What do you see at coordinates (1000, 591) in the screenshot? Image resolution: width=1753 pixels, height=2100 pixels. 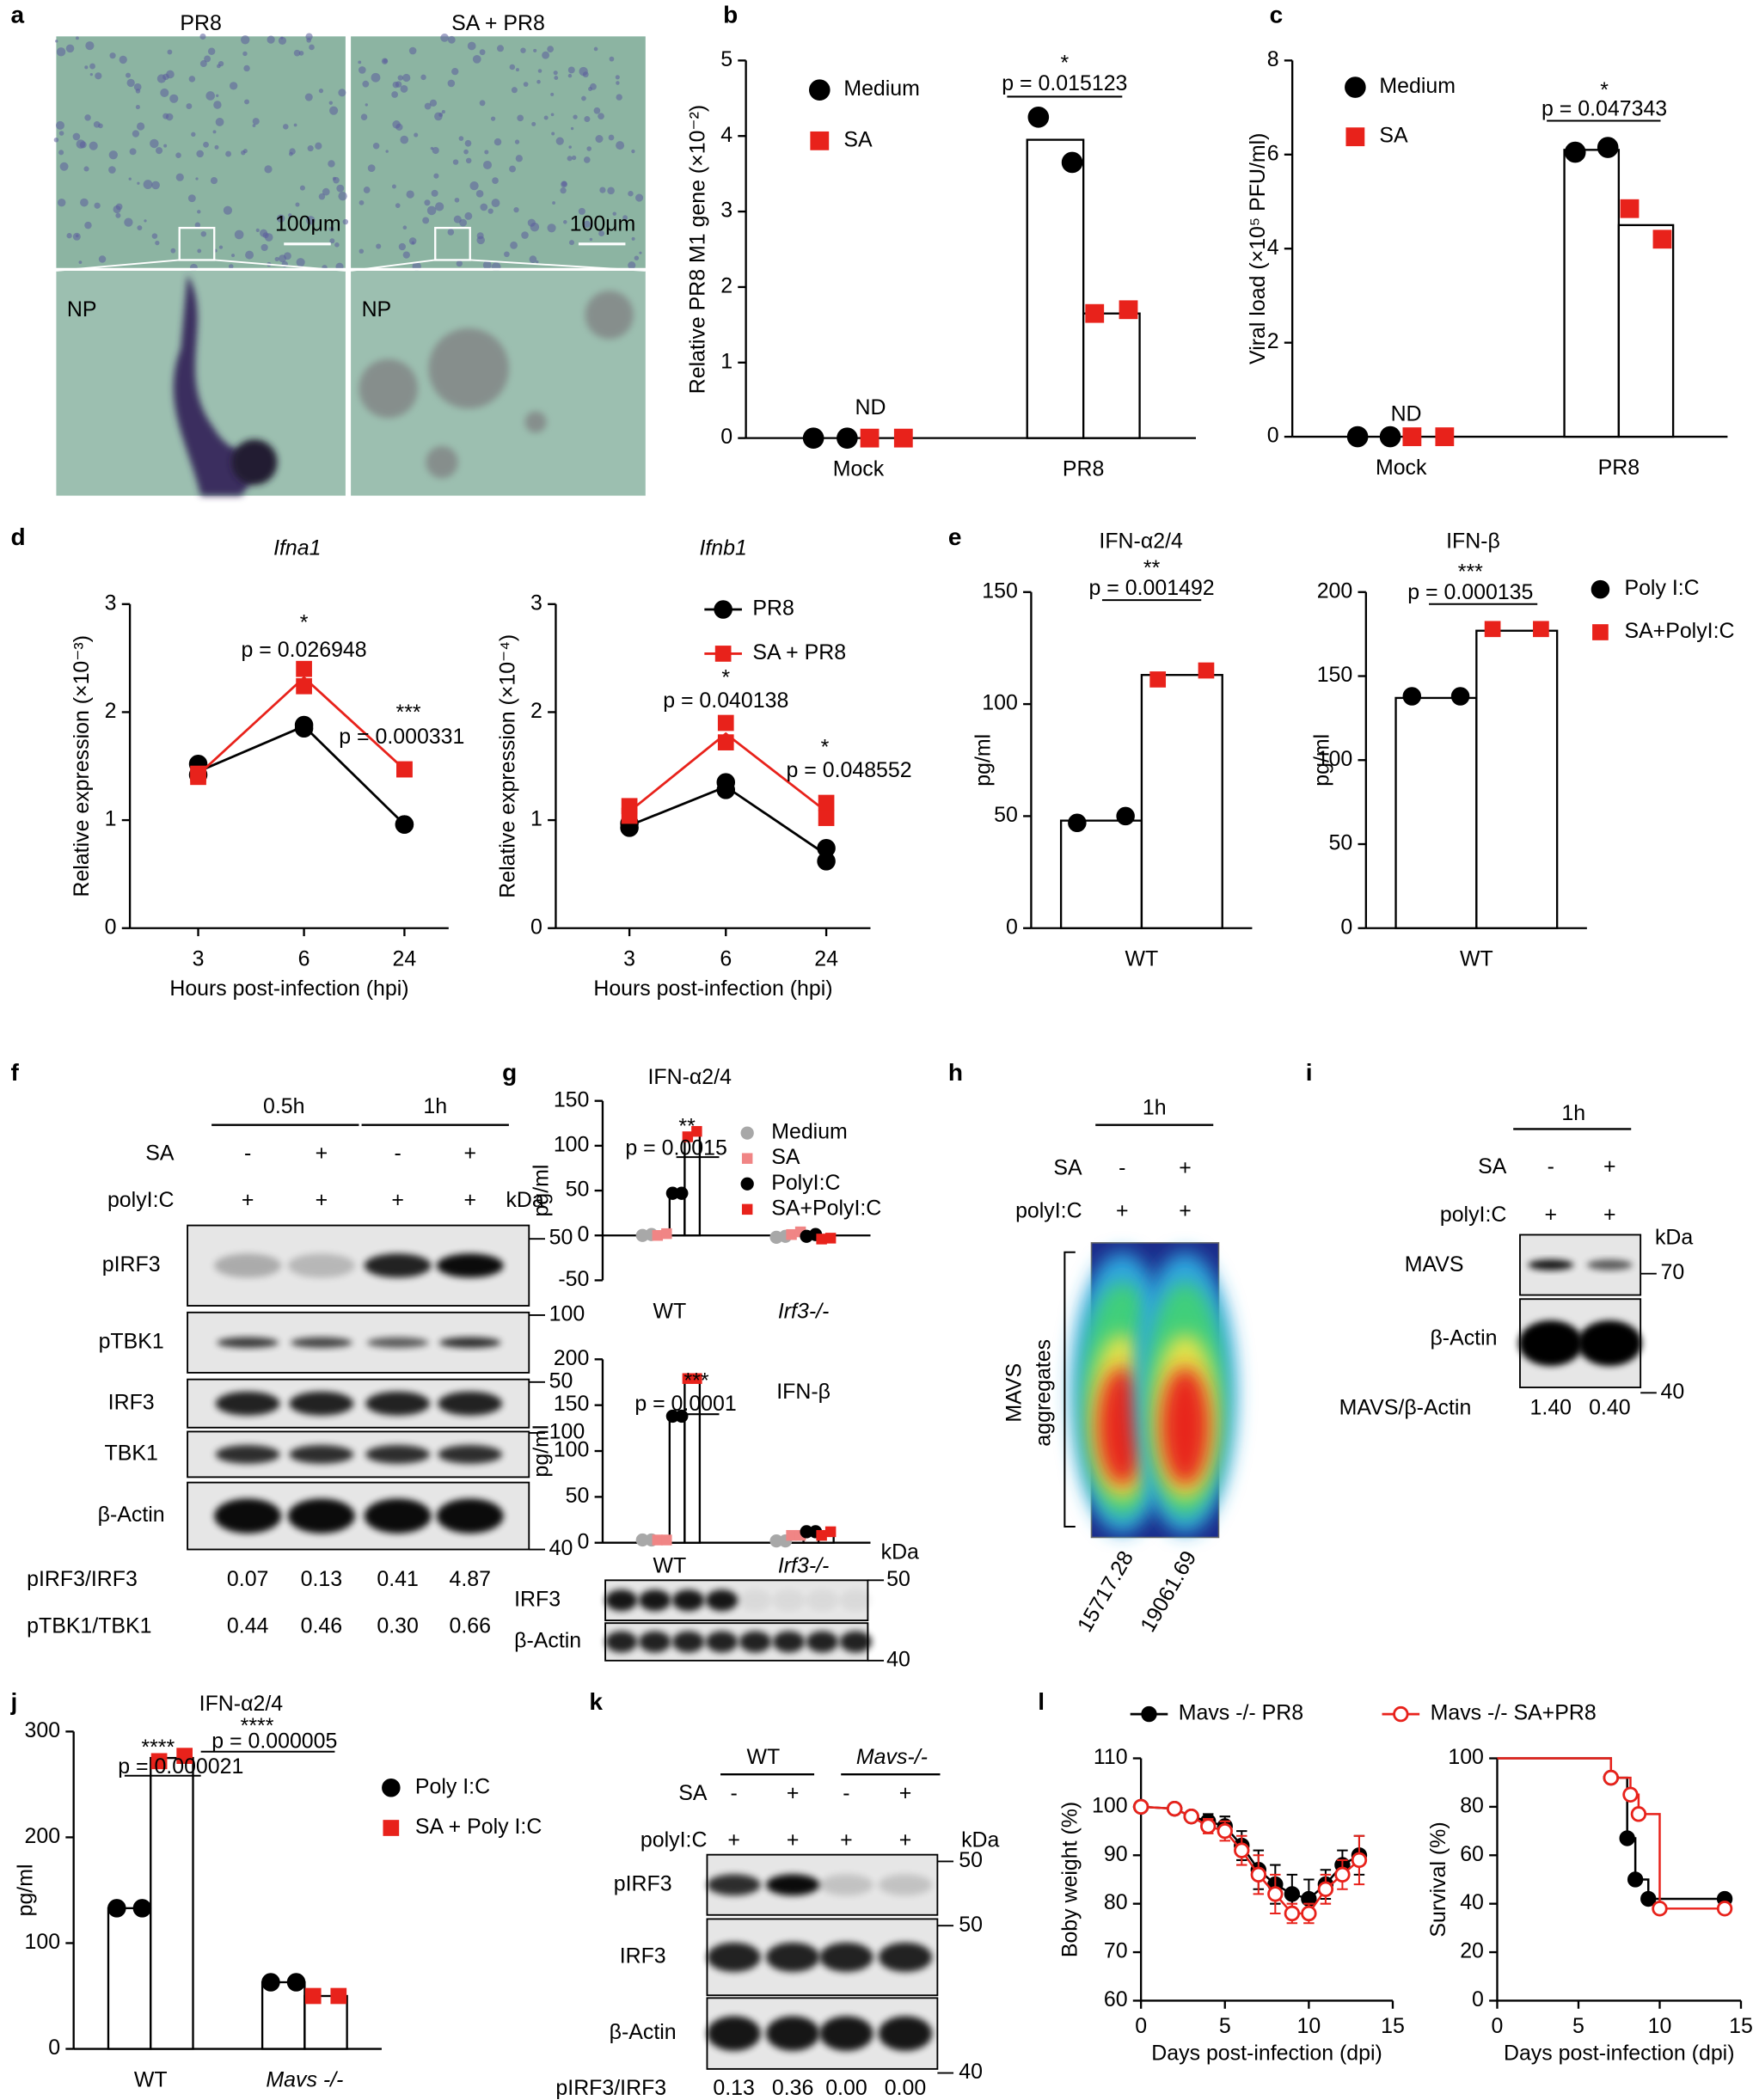 I see `y-tick-label: 150` at bounding box center [1000, 591].